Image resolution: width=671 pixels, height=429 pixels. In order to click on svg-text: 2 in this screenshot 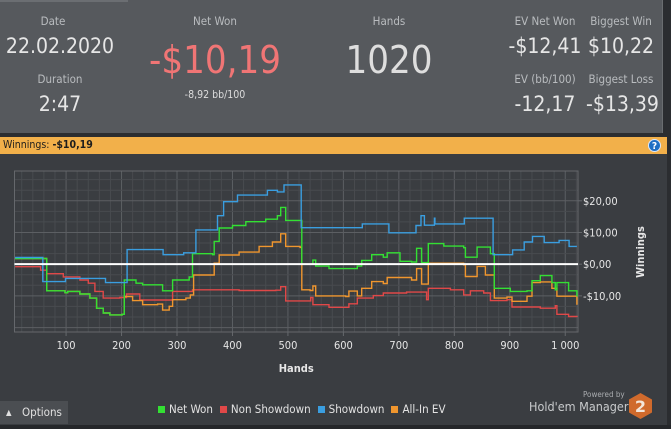, I will do `click(640, 406)`.